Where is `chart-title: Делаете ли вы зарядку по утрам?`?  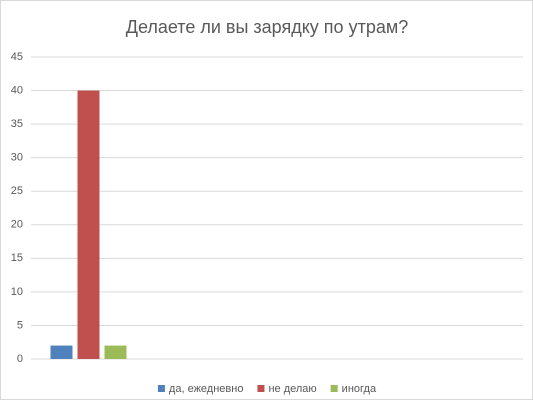
chart-title: Делаете ли вы зарядку по утрам? is located at coordinates (267, 27).